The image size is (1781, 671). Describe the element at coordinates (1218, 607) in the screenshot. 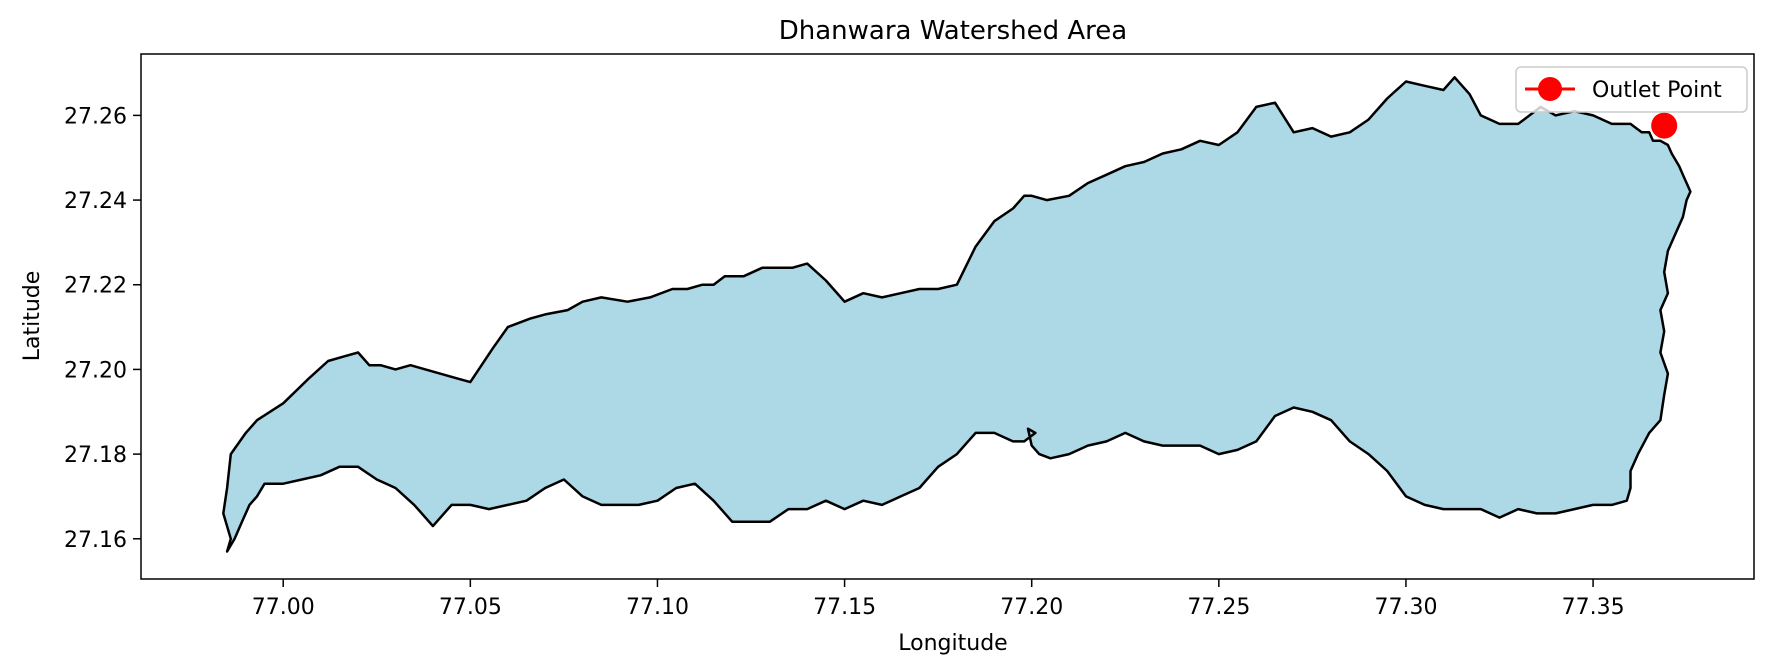

I see `x-tick-label: 77.25` at that location.